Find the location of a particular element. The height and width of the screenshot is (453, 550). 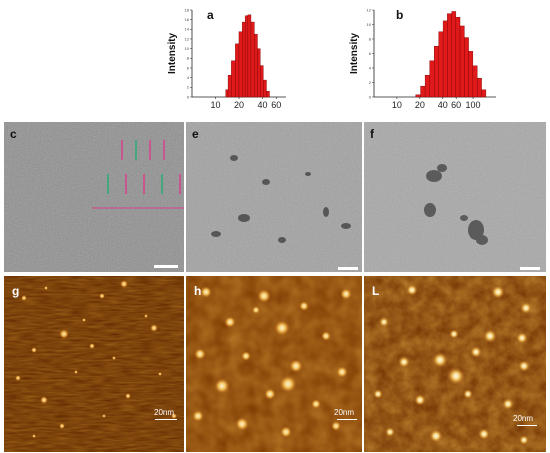

particles-h is located at coordinates (272, 362).